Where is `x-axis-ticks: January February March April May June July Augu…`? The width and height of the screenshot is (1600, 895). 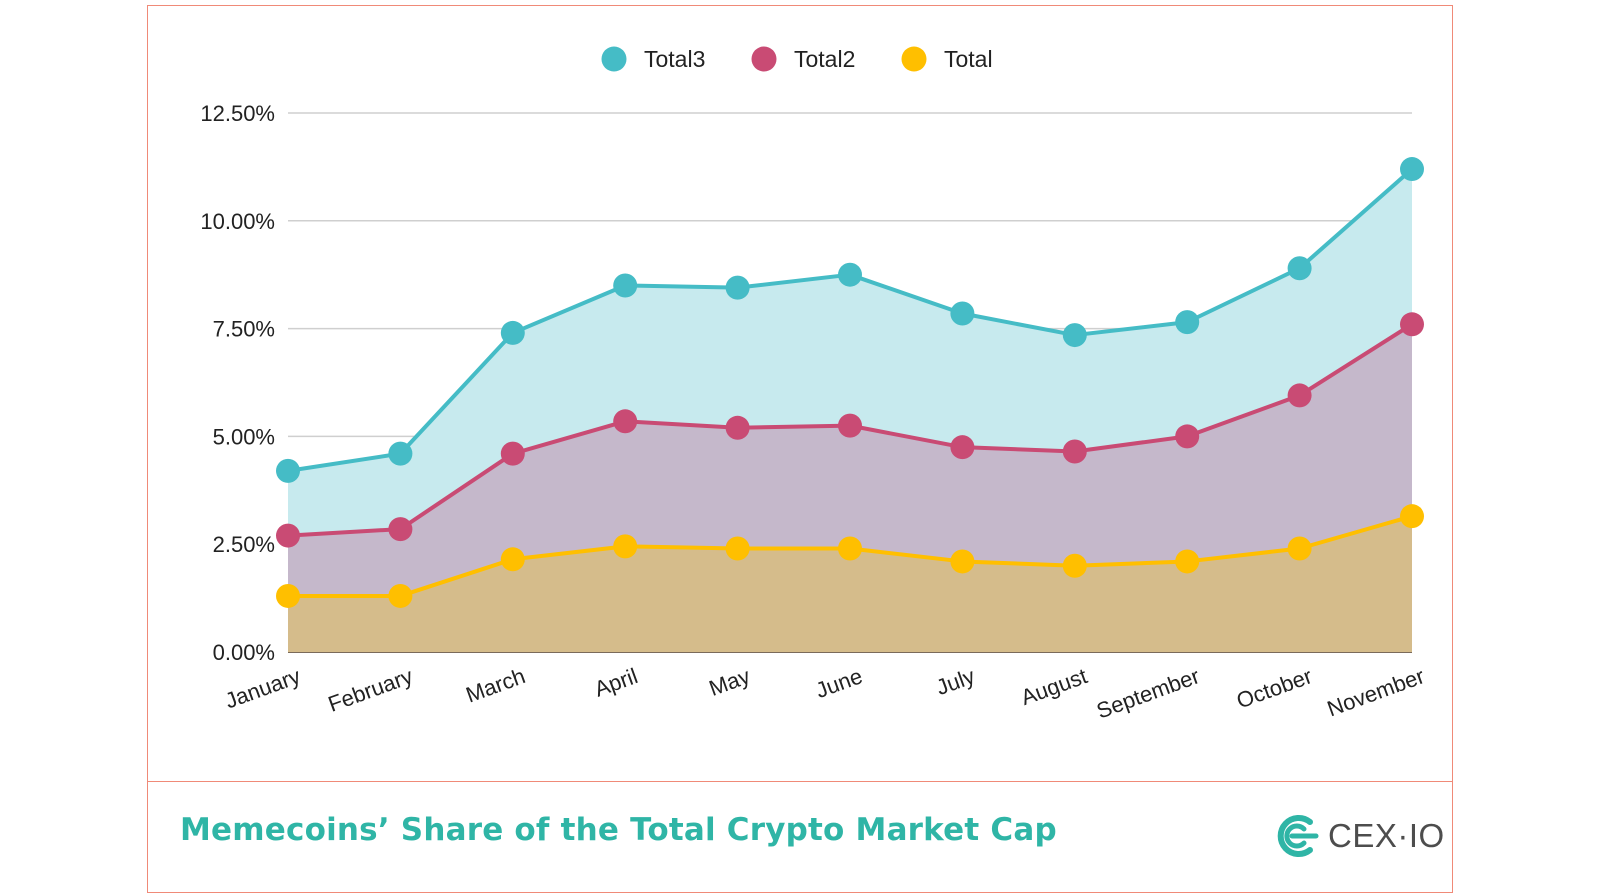 x-axis-ticks: January February March April May June July Augu… is located at coordinates (825, 693).